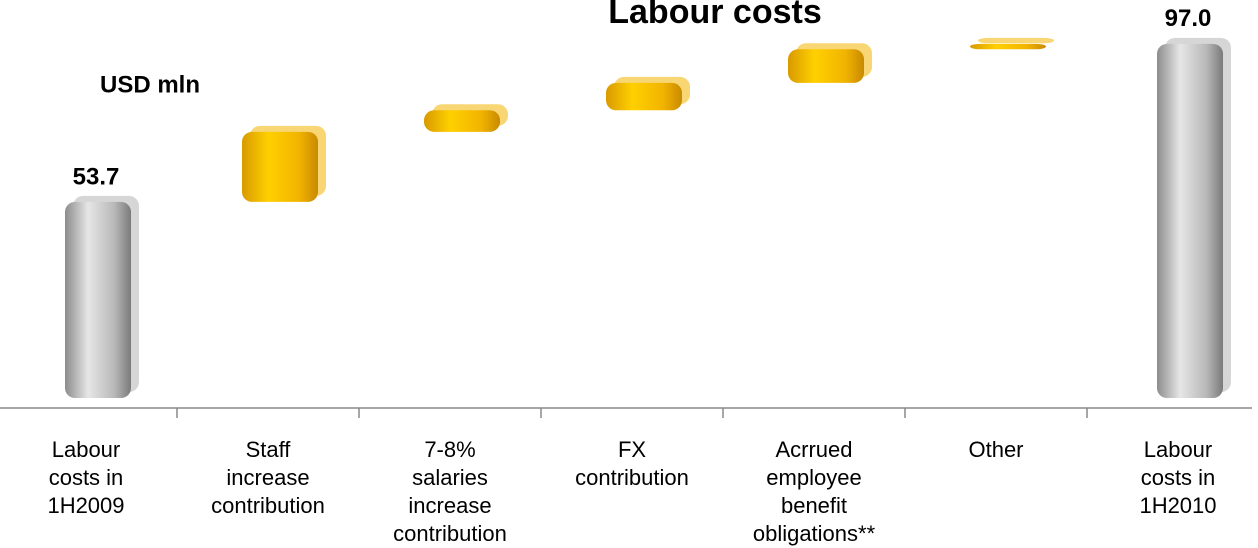 The height and width of the screenshot is (548, 1258). What do you see at coordinates (995, 449) in the screenshot?
I see `x-tick-label: Other` at bounding box center [995, 449].